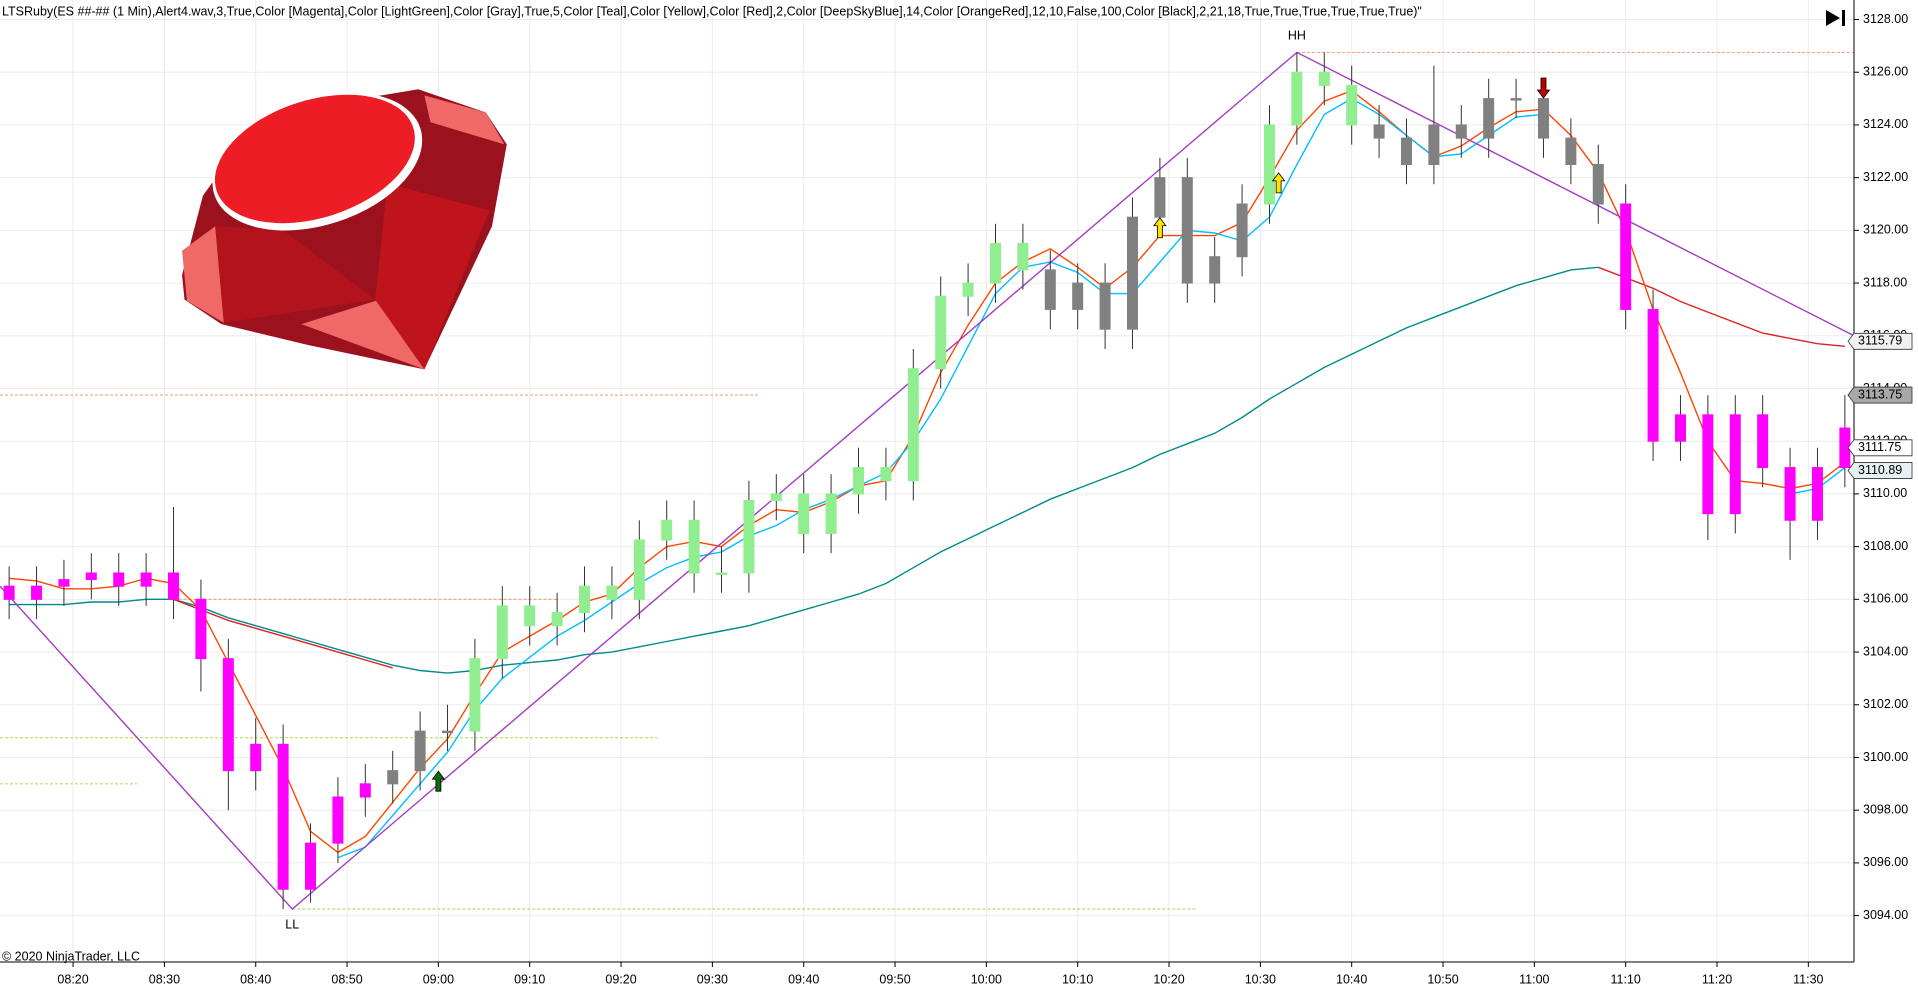 The height and width of the screenshot is (998, 1918). What do you see at coordinates (346, 979) in the screenshot?
I see `x-tick-label: 08:50` at bounding box center [346, 979].